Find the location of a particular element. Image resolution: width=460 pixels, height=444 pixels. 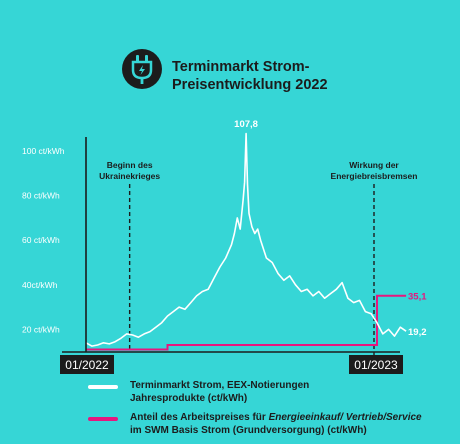

y-tick-label: 40ct/kWh is located at coordinates (40, 285).